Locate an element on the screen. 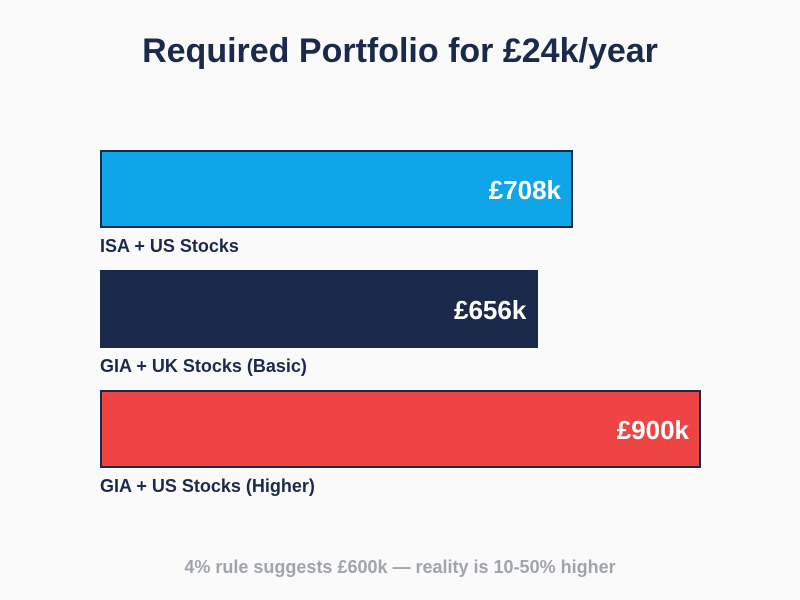  category-label: GIA + UK Stocks (Basic) is located at coordinates (203, 366).